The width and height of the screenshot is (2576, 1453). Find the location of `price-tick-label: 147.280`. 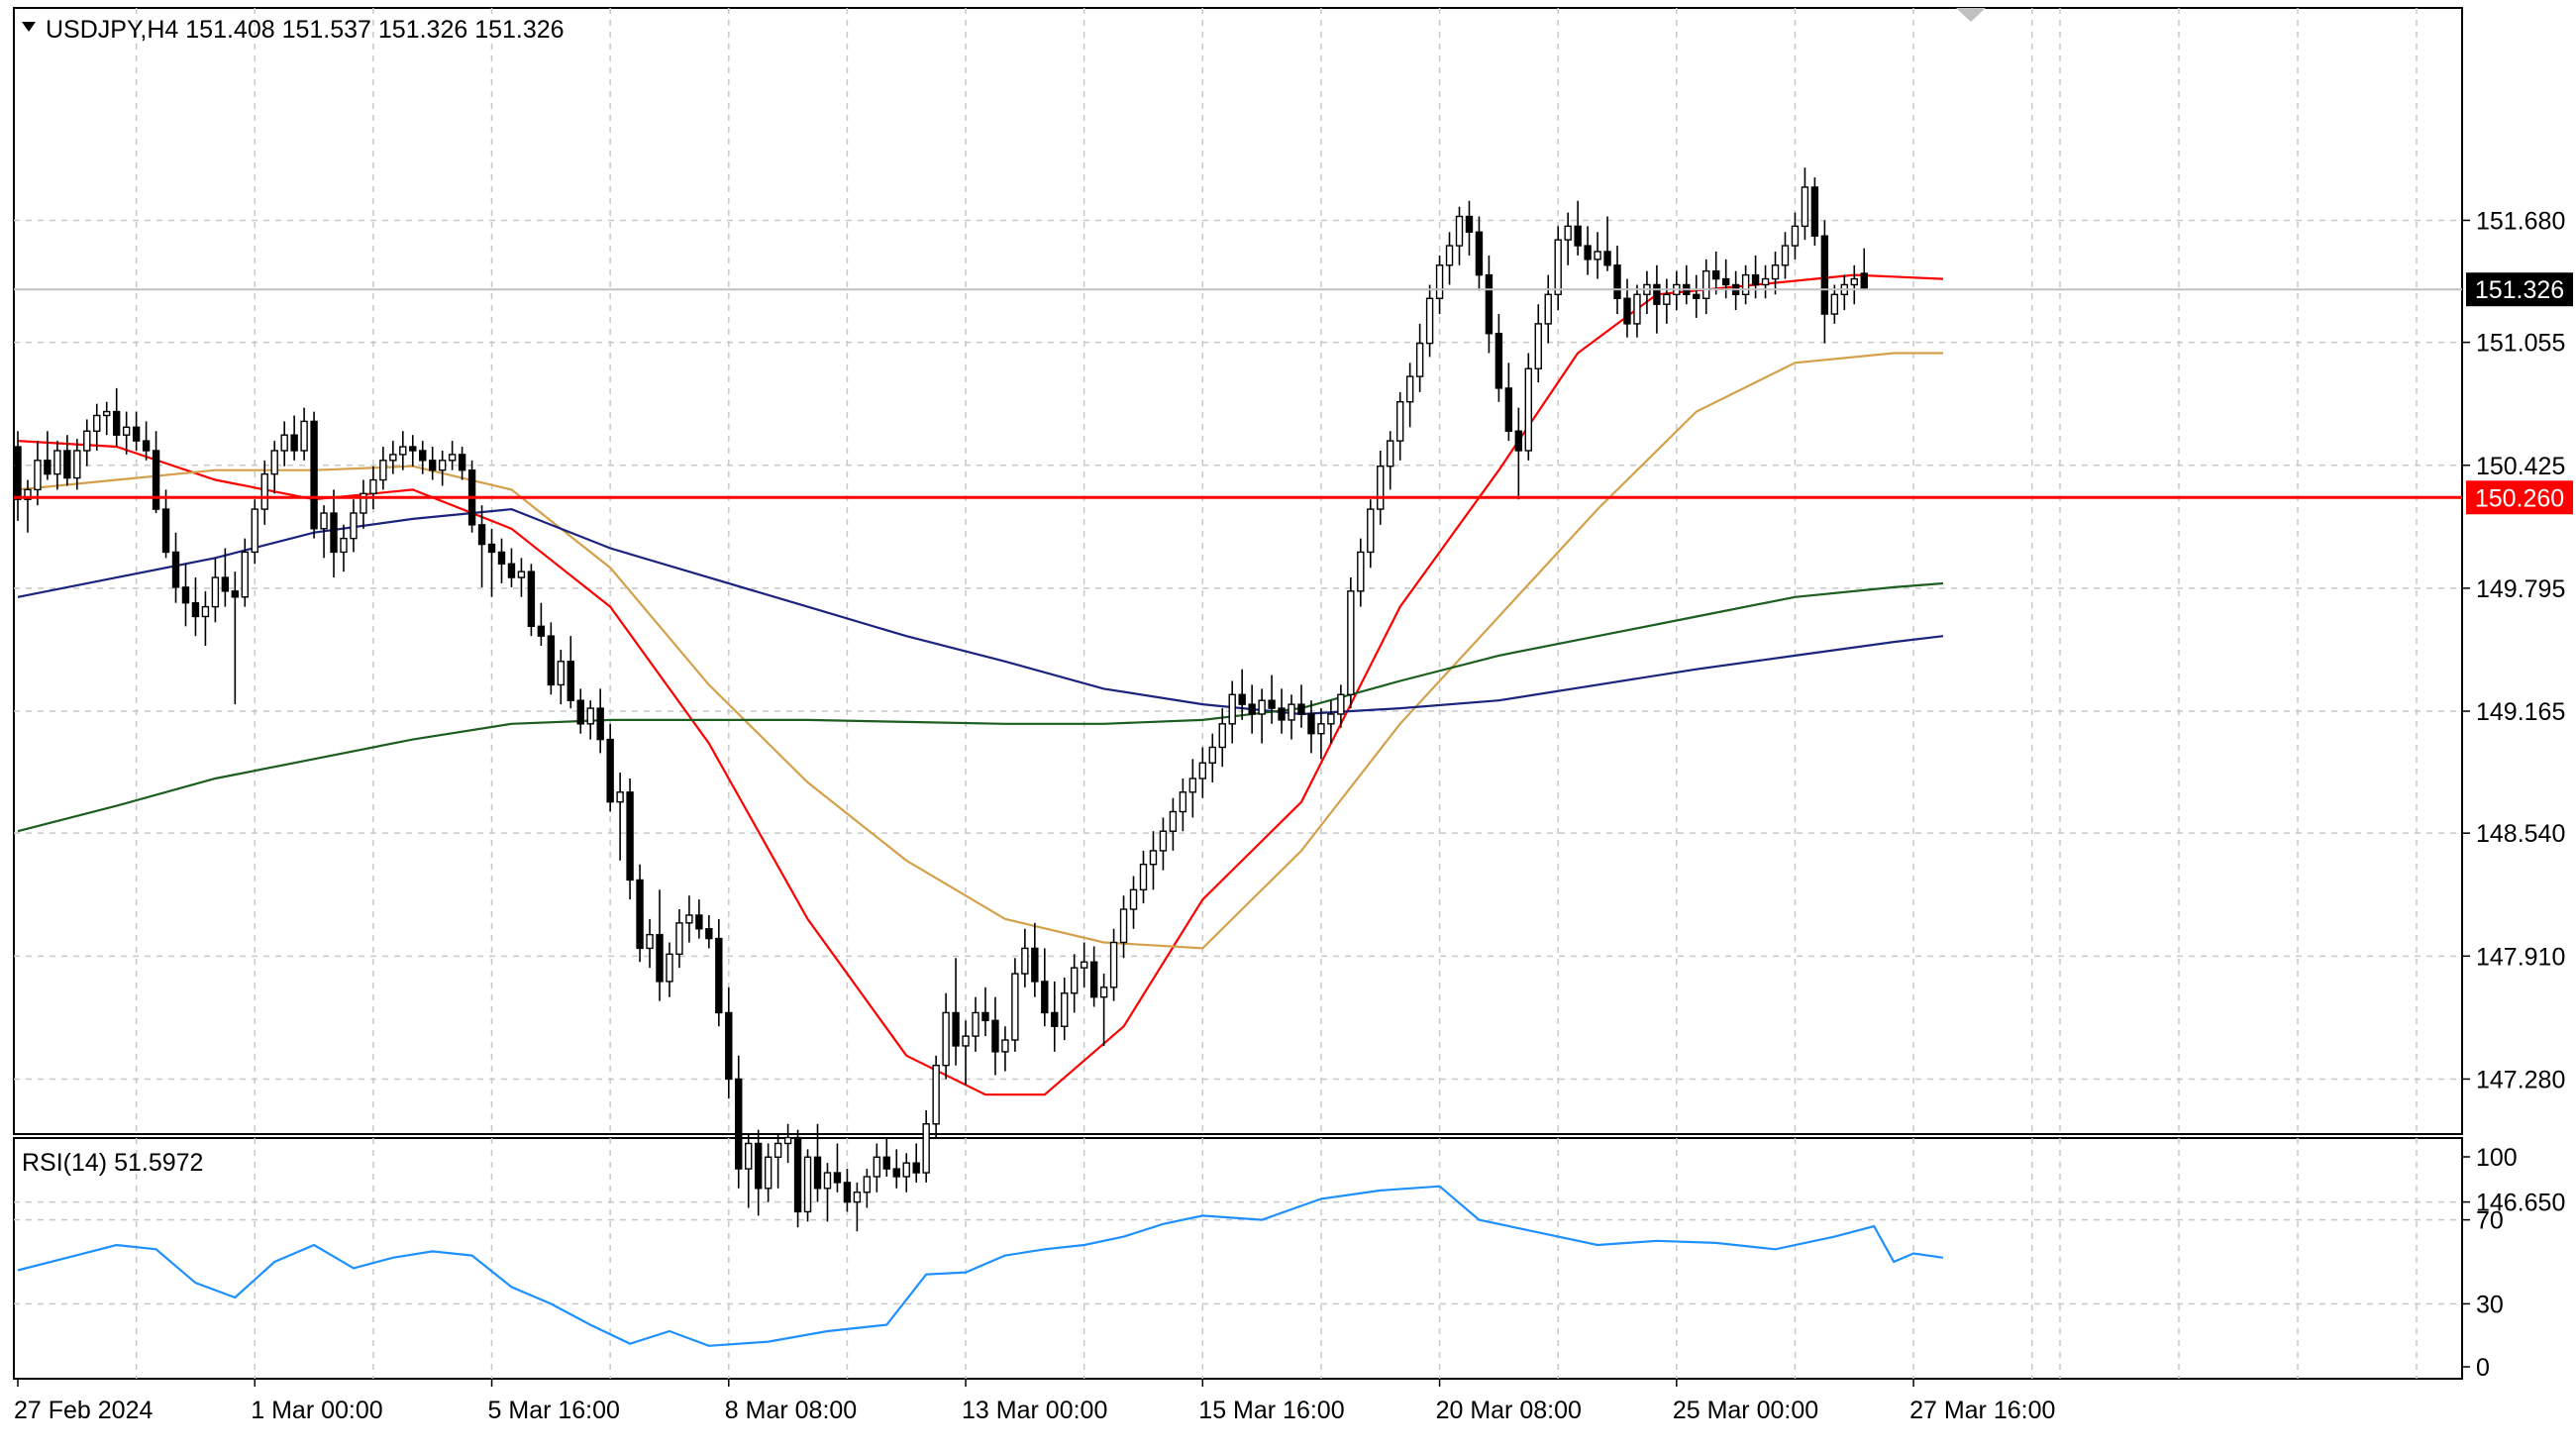

price-tick-label: 147.280 is located at coordinates (2520, 1079).